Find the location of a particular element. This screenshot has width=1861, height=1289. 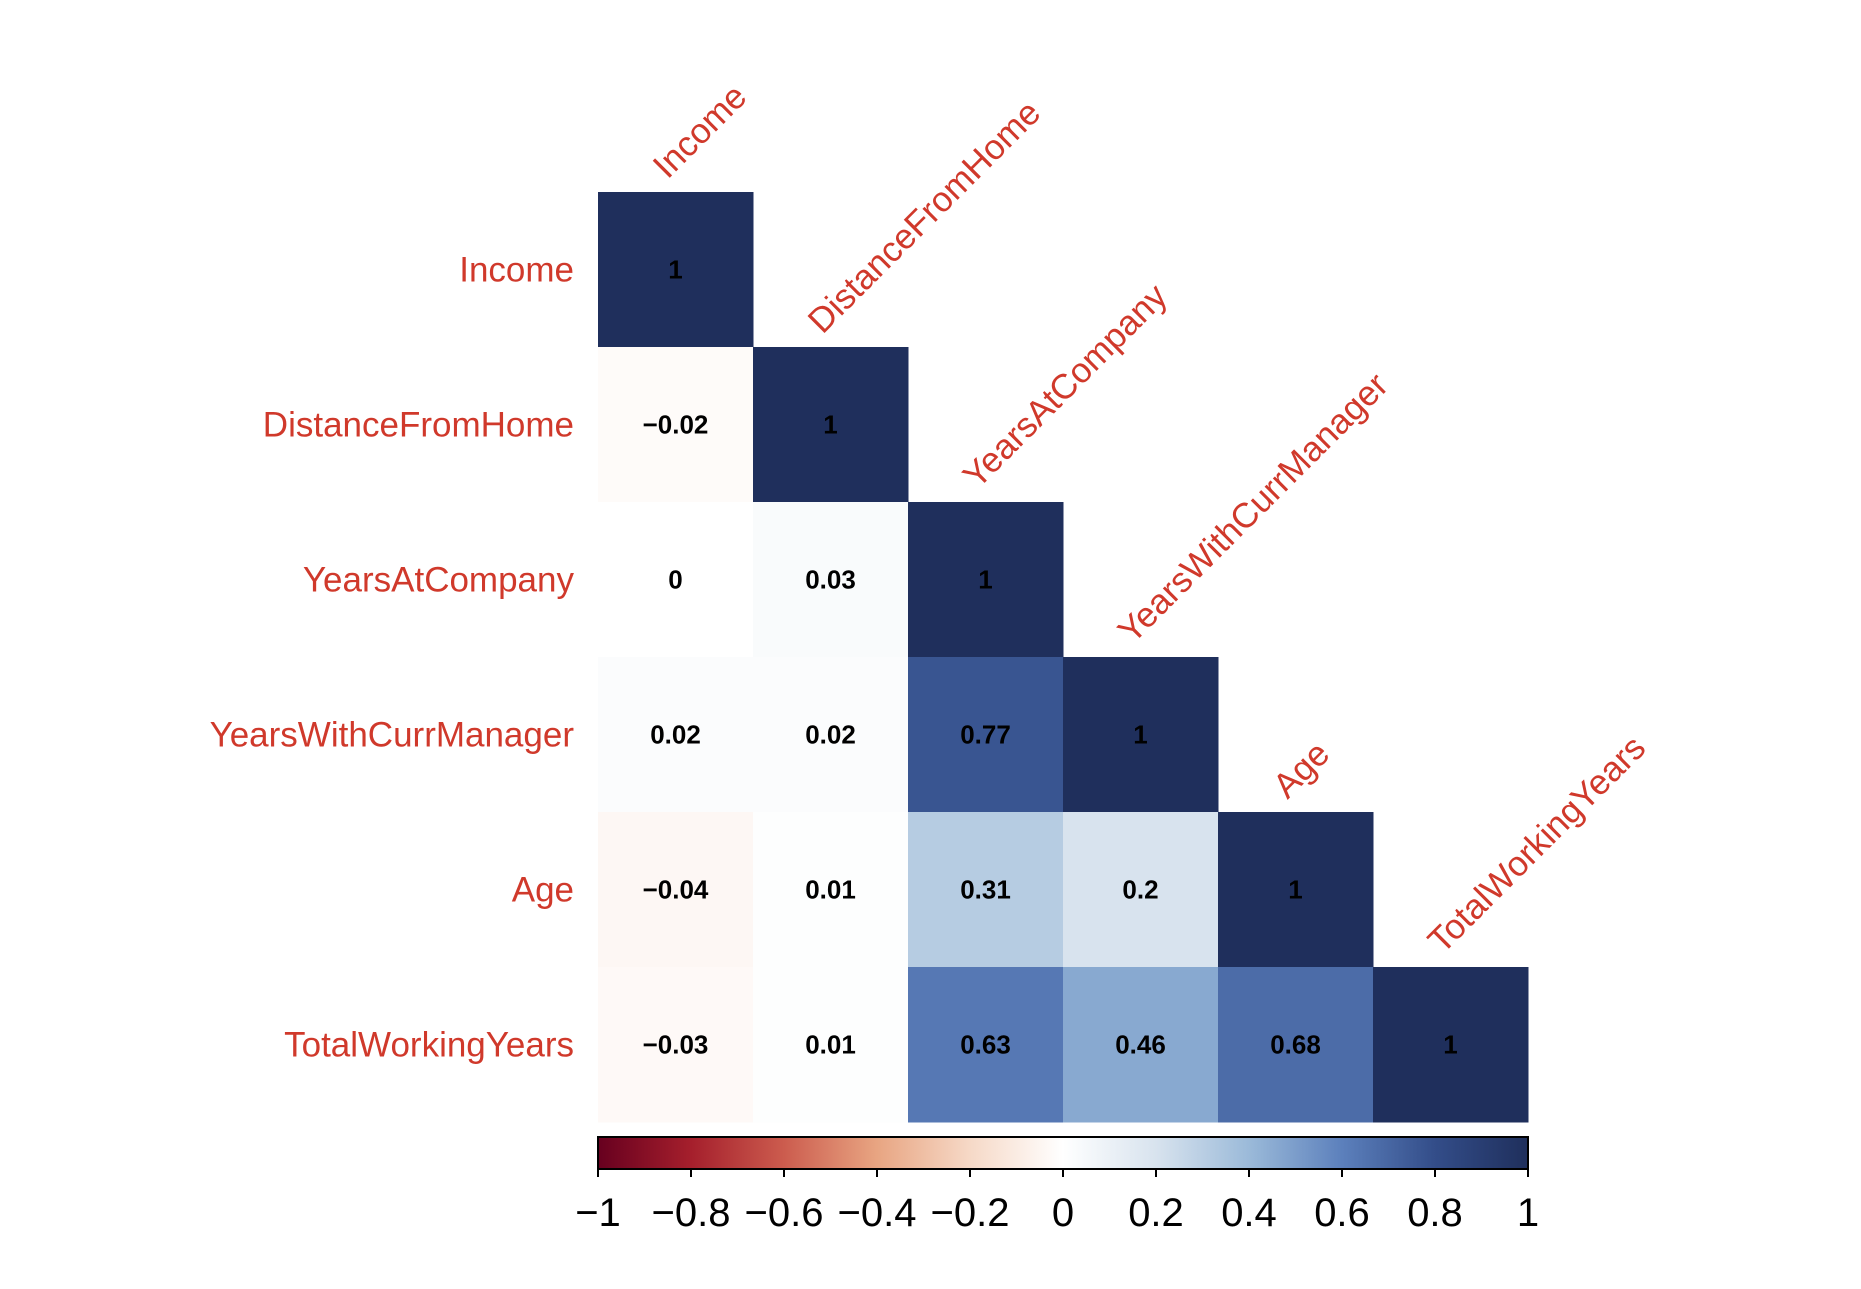

cell-DistanceFromHome-Income is located at coordinates (676, 425).